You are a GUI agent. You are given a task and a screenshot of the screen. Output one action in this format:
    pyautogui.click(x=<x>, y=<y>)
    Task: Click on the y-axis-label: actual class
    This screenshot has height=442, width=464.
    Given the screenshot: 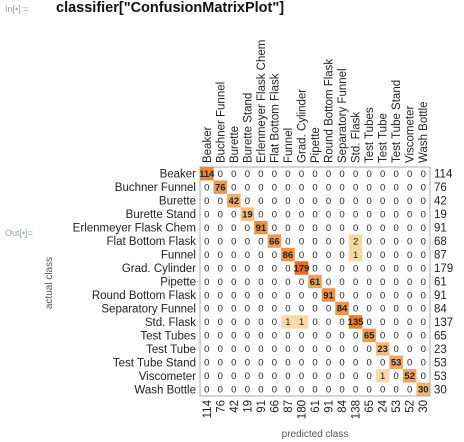 What is the action you would take?
    pyautogui.click(x=49, y=283)
    